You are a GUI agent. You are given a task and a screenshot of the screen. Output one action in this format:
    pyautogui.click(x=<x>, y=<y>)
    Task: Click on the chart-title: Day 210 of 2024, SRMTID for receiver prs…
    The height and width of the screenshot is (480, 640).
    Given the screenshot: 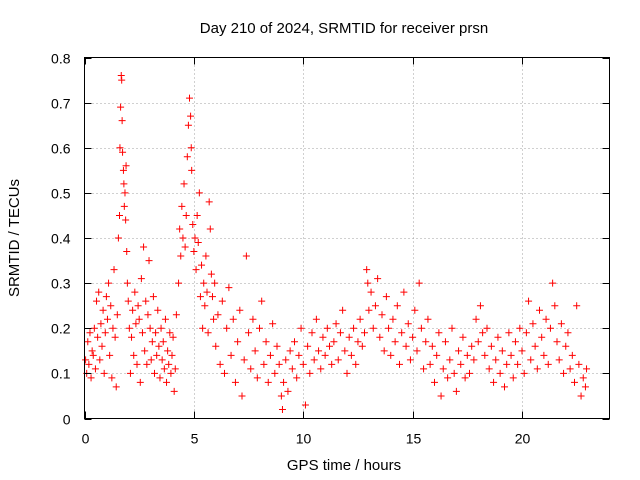 What is the action you would take?
    pyautogui.click(x=344, y=28)
    